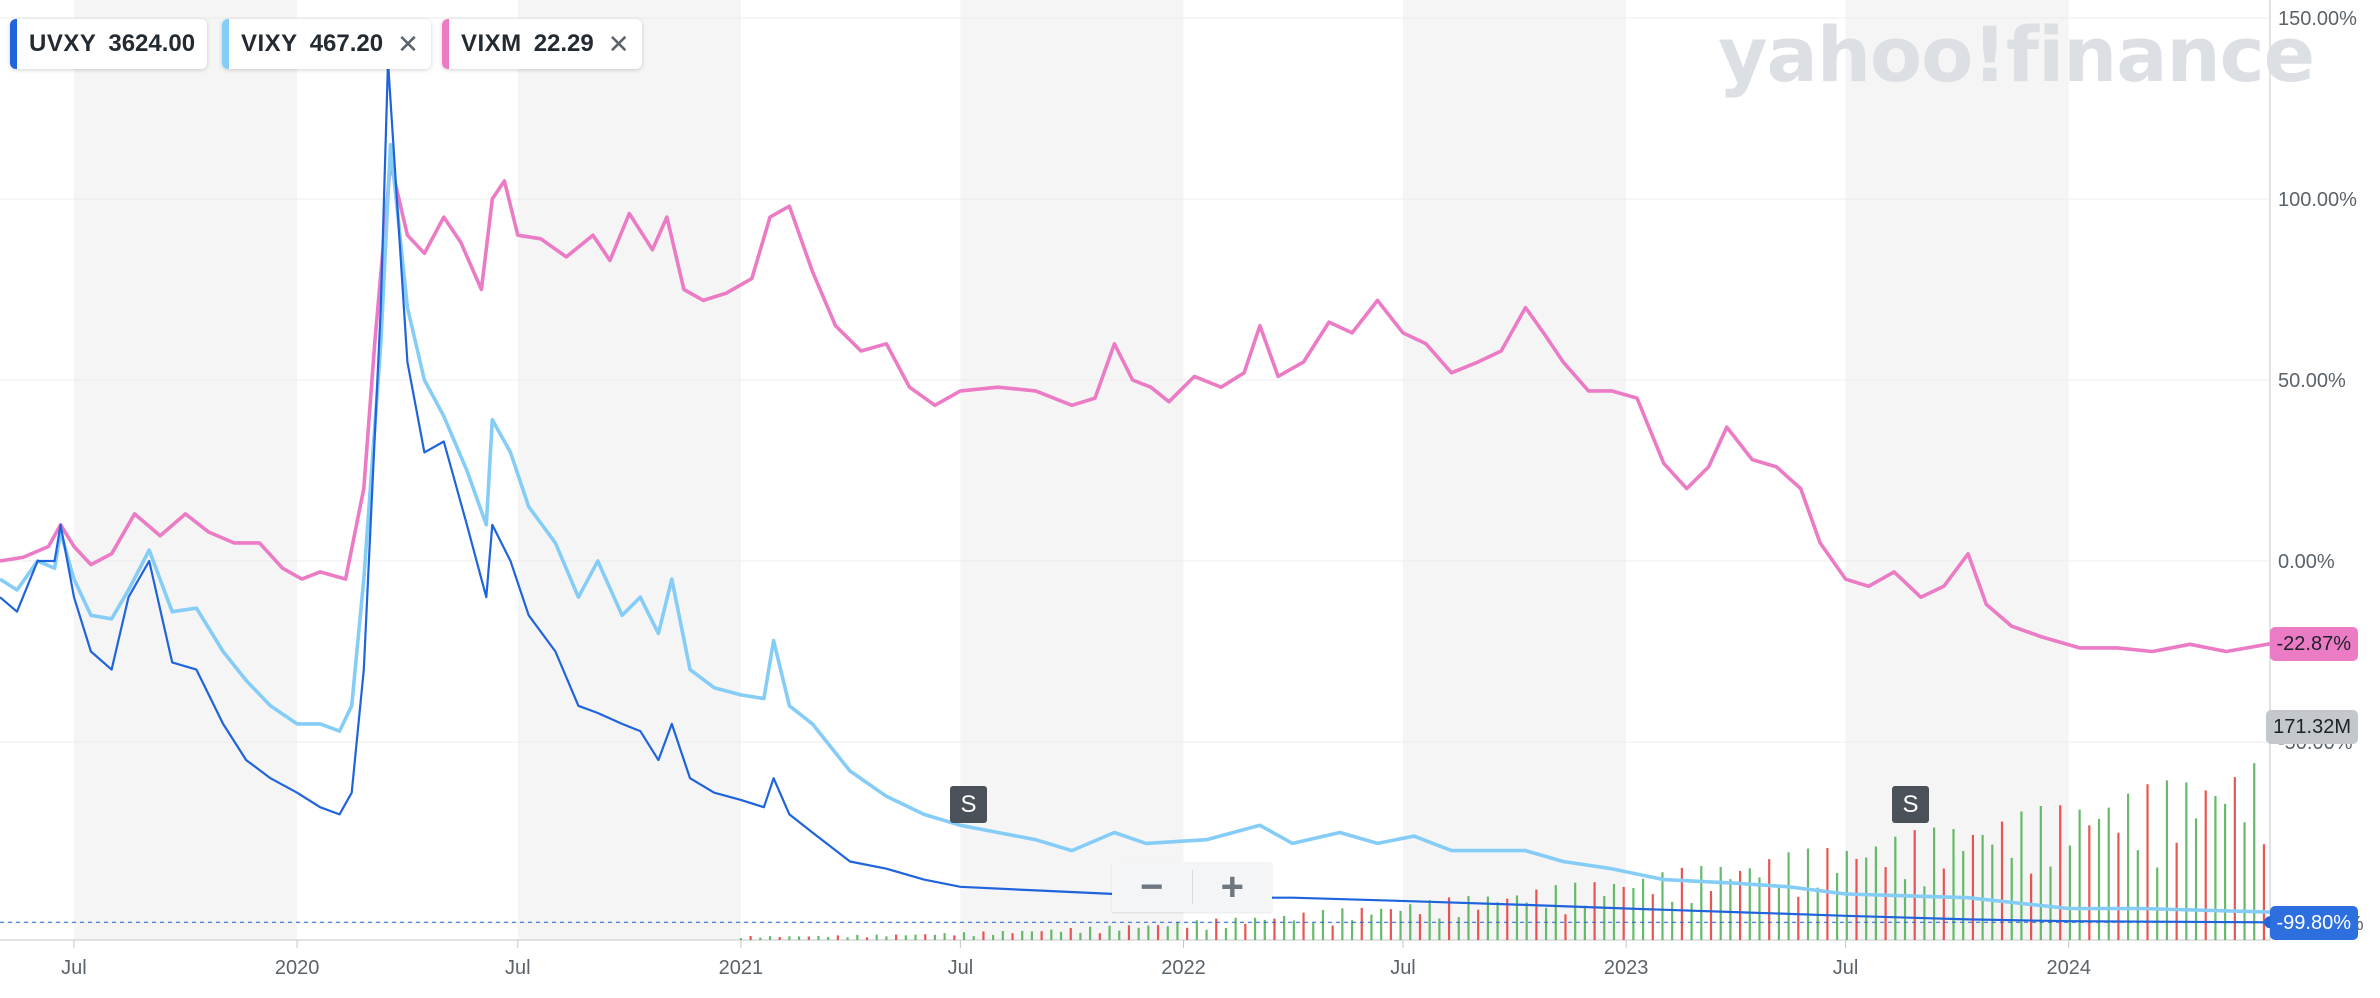 Image resolution: width=2380 pixels, height=998 pixels. What do you see at coordinates (2306, 562) in the screenshot?
I see `y-tick-label: 0.00%` at bounding box center [2306, 562].